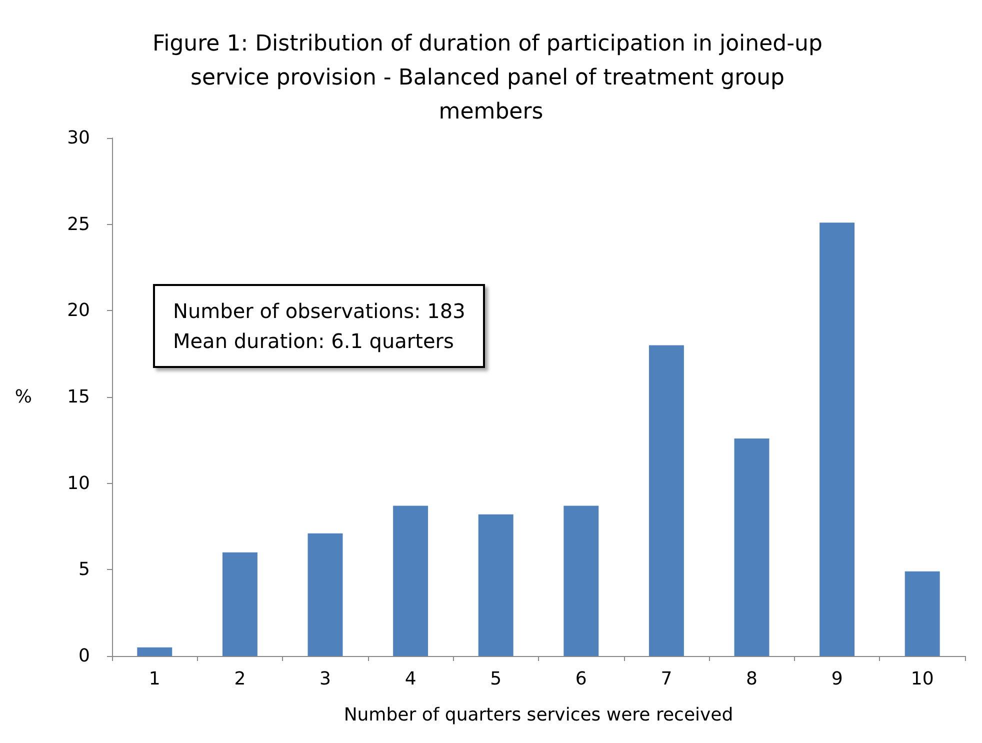  What do you see at coordinates (410, 679) in the screenshot?
I see `x-tick-label: 4` at bounding box center [410, 679].